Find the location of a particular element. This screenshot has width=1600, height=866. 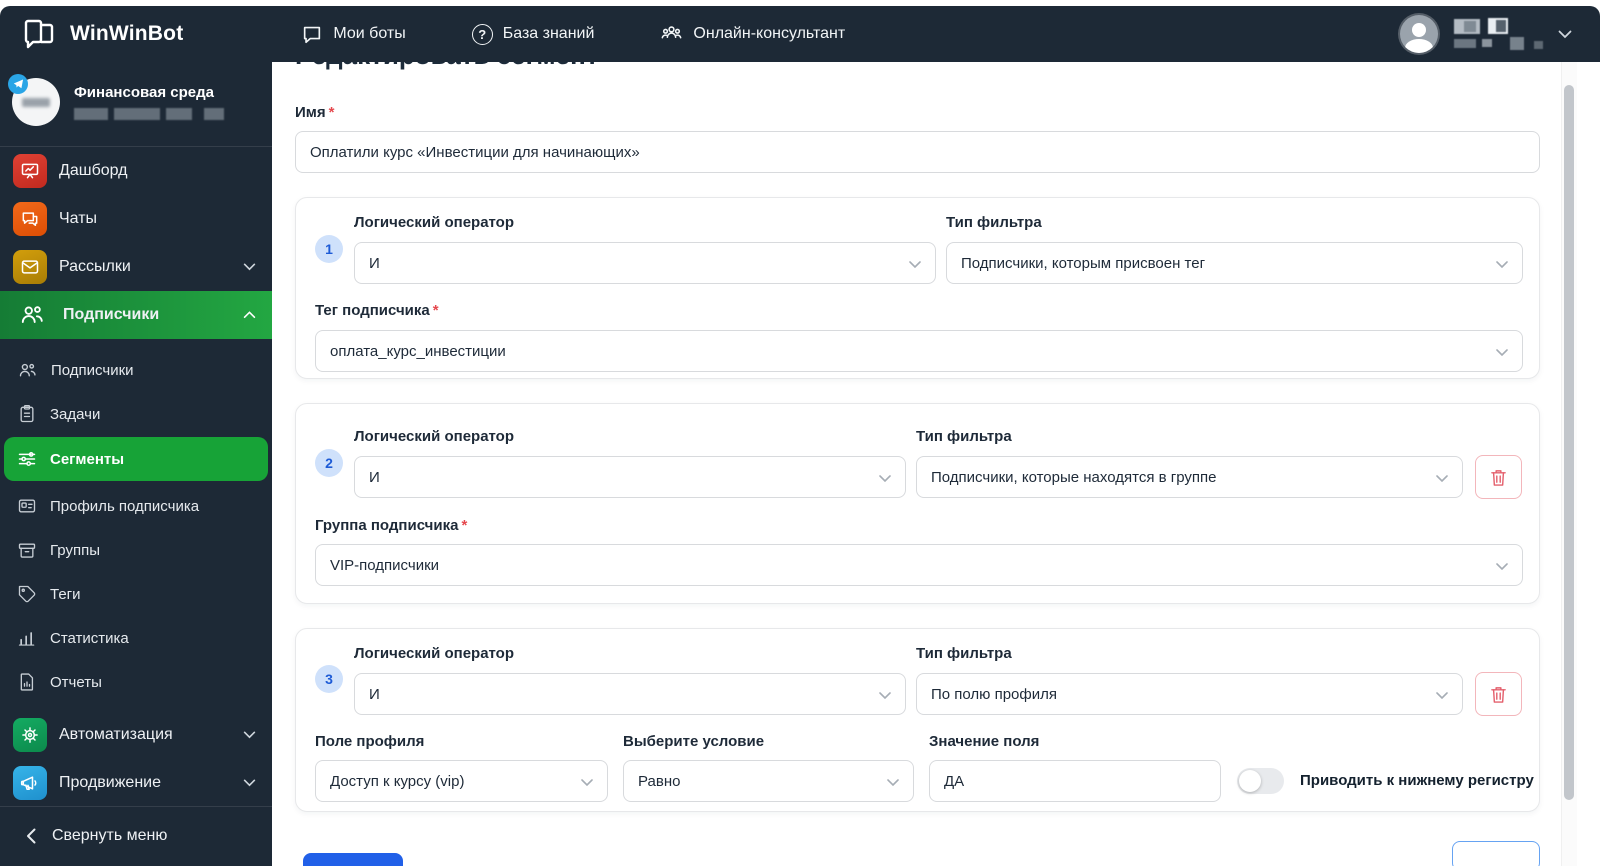

nav-my-bots: Мои боты is located at coordinates (353, 34).